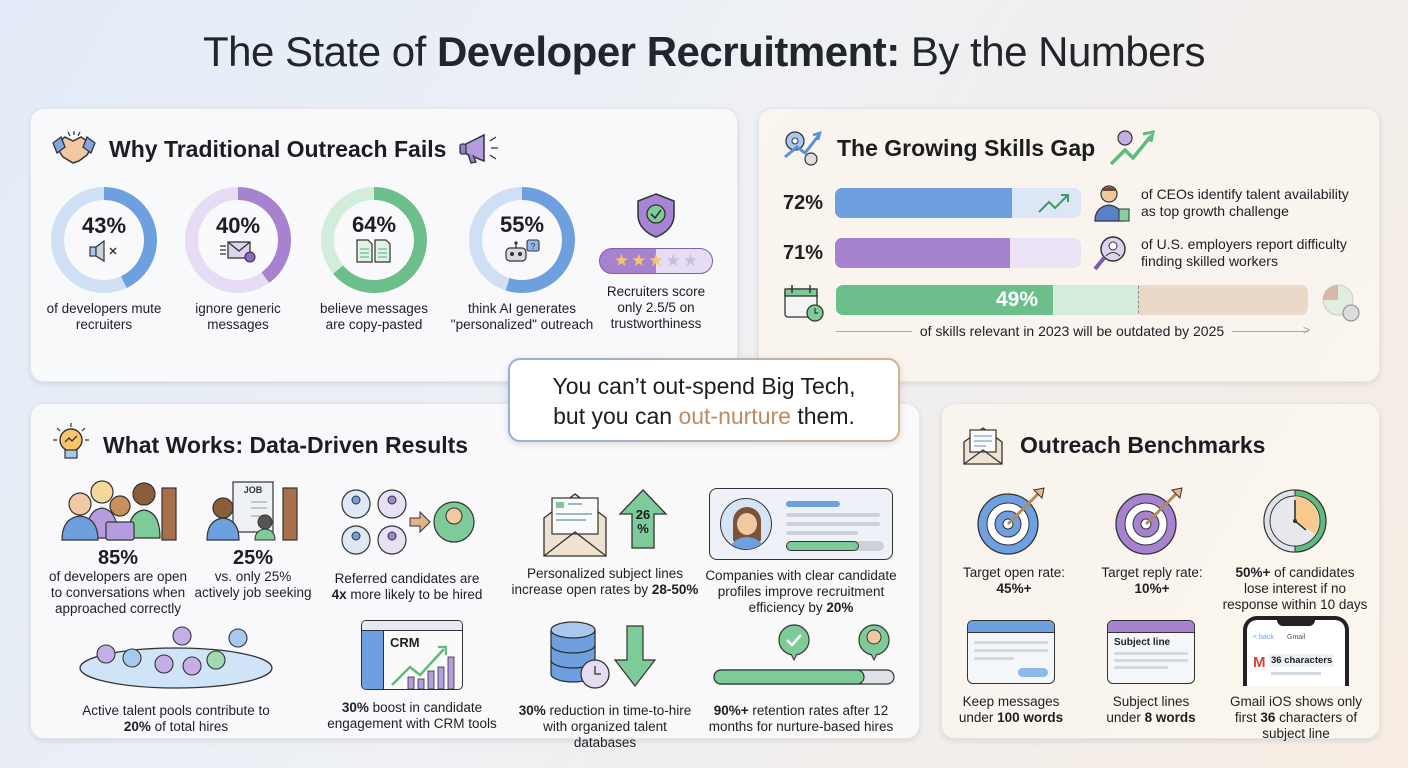  I want to click on donut-chart: 40%, so click(238, 240).